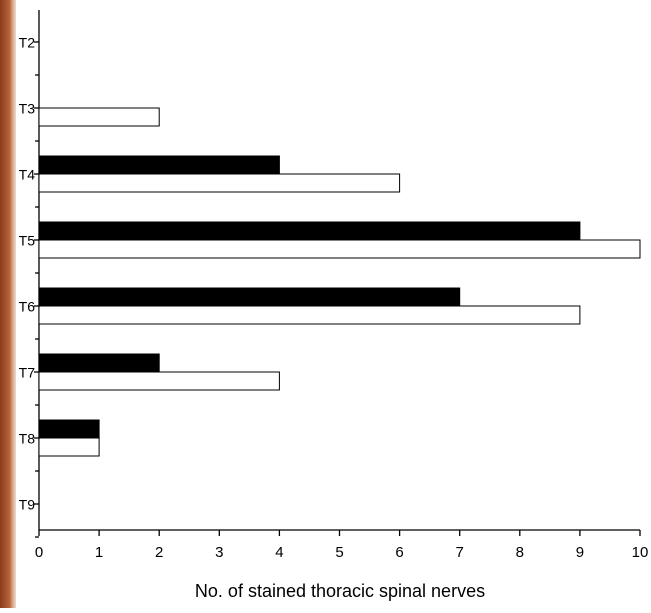 The image size is (651, 613). What do you see at coordinates (27, 439) in the screenshot?
I see `y-tick-label: T8` at bounding box center [27, 439].